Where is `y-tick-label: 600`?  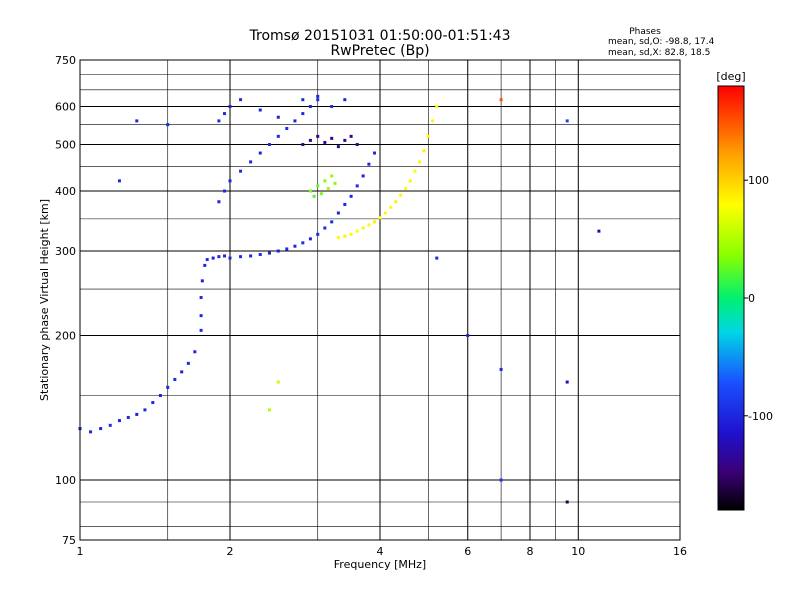 y-tick-label: 600 is located at coordinates (65, 107).